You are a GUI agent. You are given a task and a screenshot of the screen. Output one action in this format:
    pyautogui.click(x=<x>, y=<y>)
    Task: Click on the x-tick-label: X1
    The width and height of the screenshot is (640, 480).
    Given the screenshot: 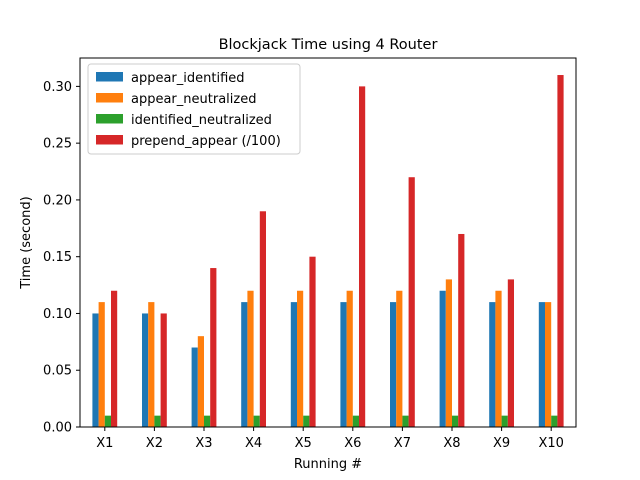 What is the action you would take?
    pyautogui.click(x=104, y=443)
    